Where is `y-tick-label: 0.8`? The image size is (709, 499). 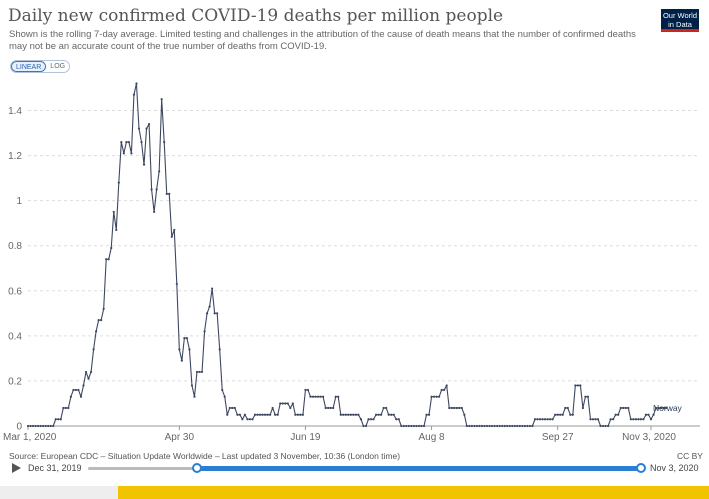 y-tick-label: 0.8 is located at coordinates (15, 246).